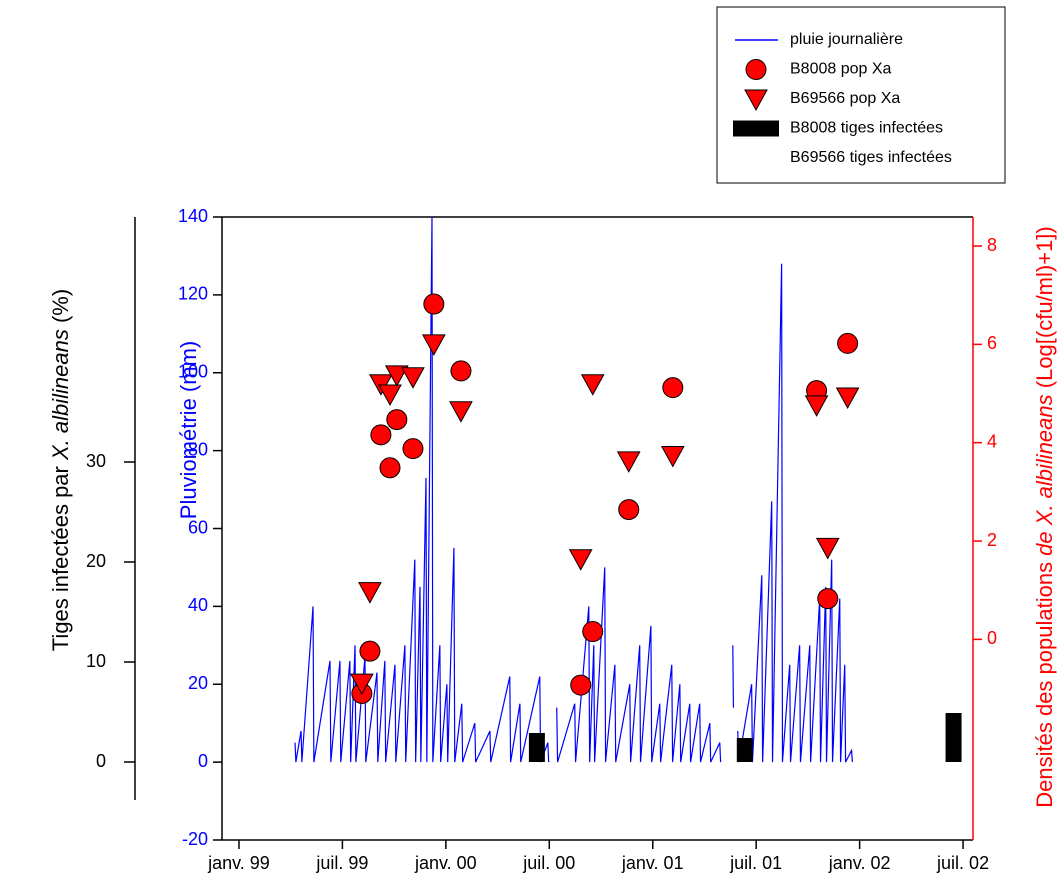 The height and width of the screenshot is (879, 1061). Describe the element at coordinates (992, 441) in the screenshot. I see `y2-tick-label: 4` at that location.